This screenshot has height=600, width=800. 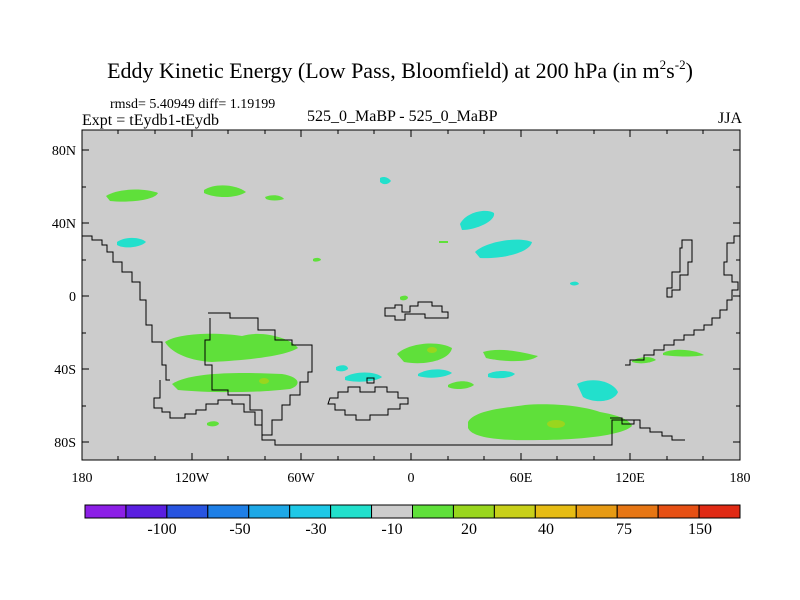 What do you see at coordinates (556, 424) in the screenshot?
I see `core-australia` at bounding box center [556, 424].